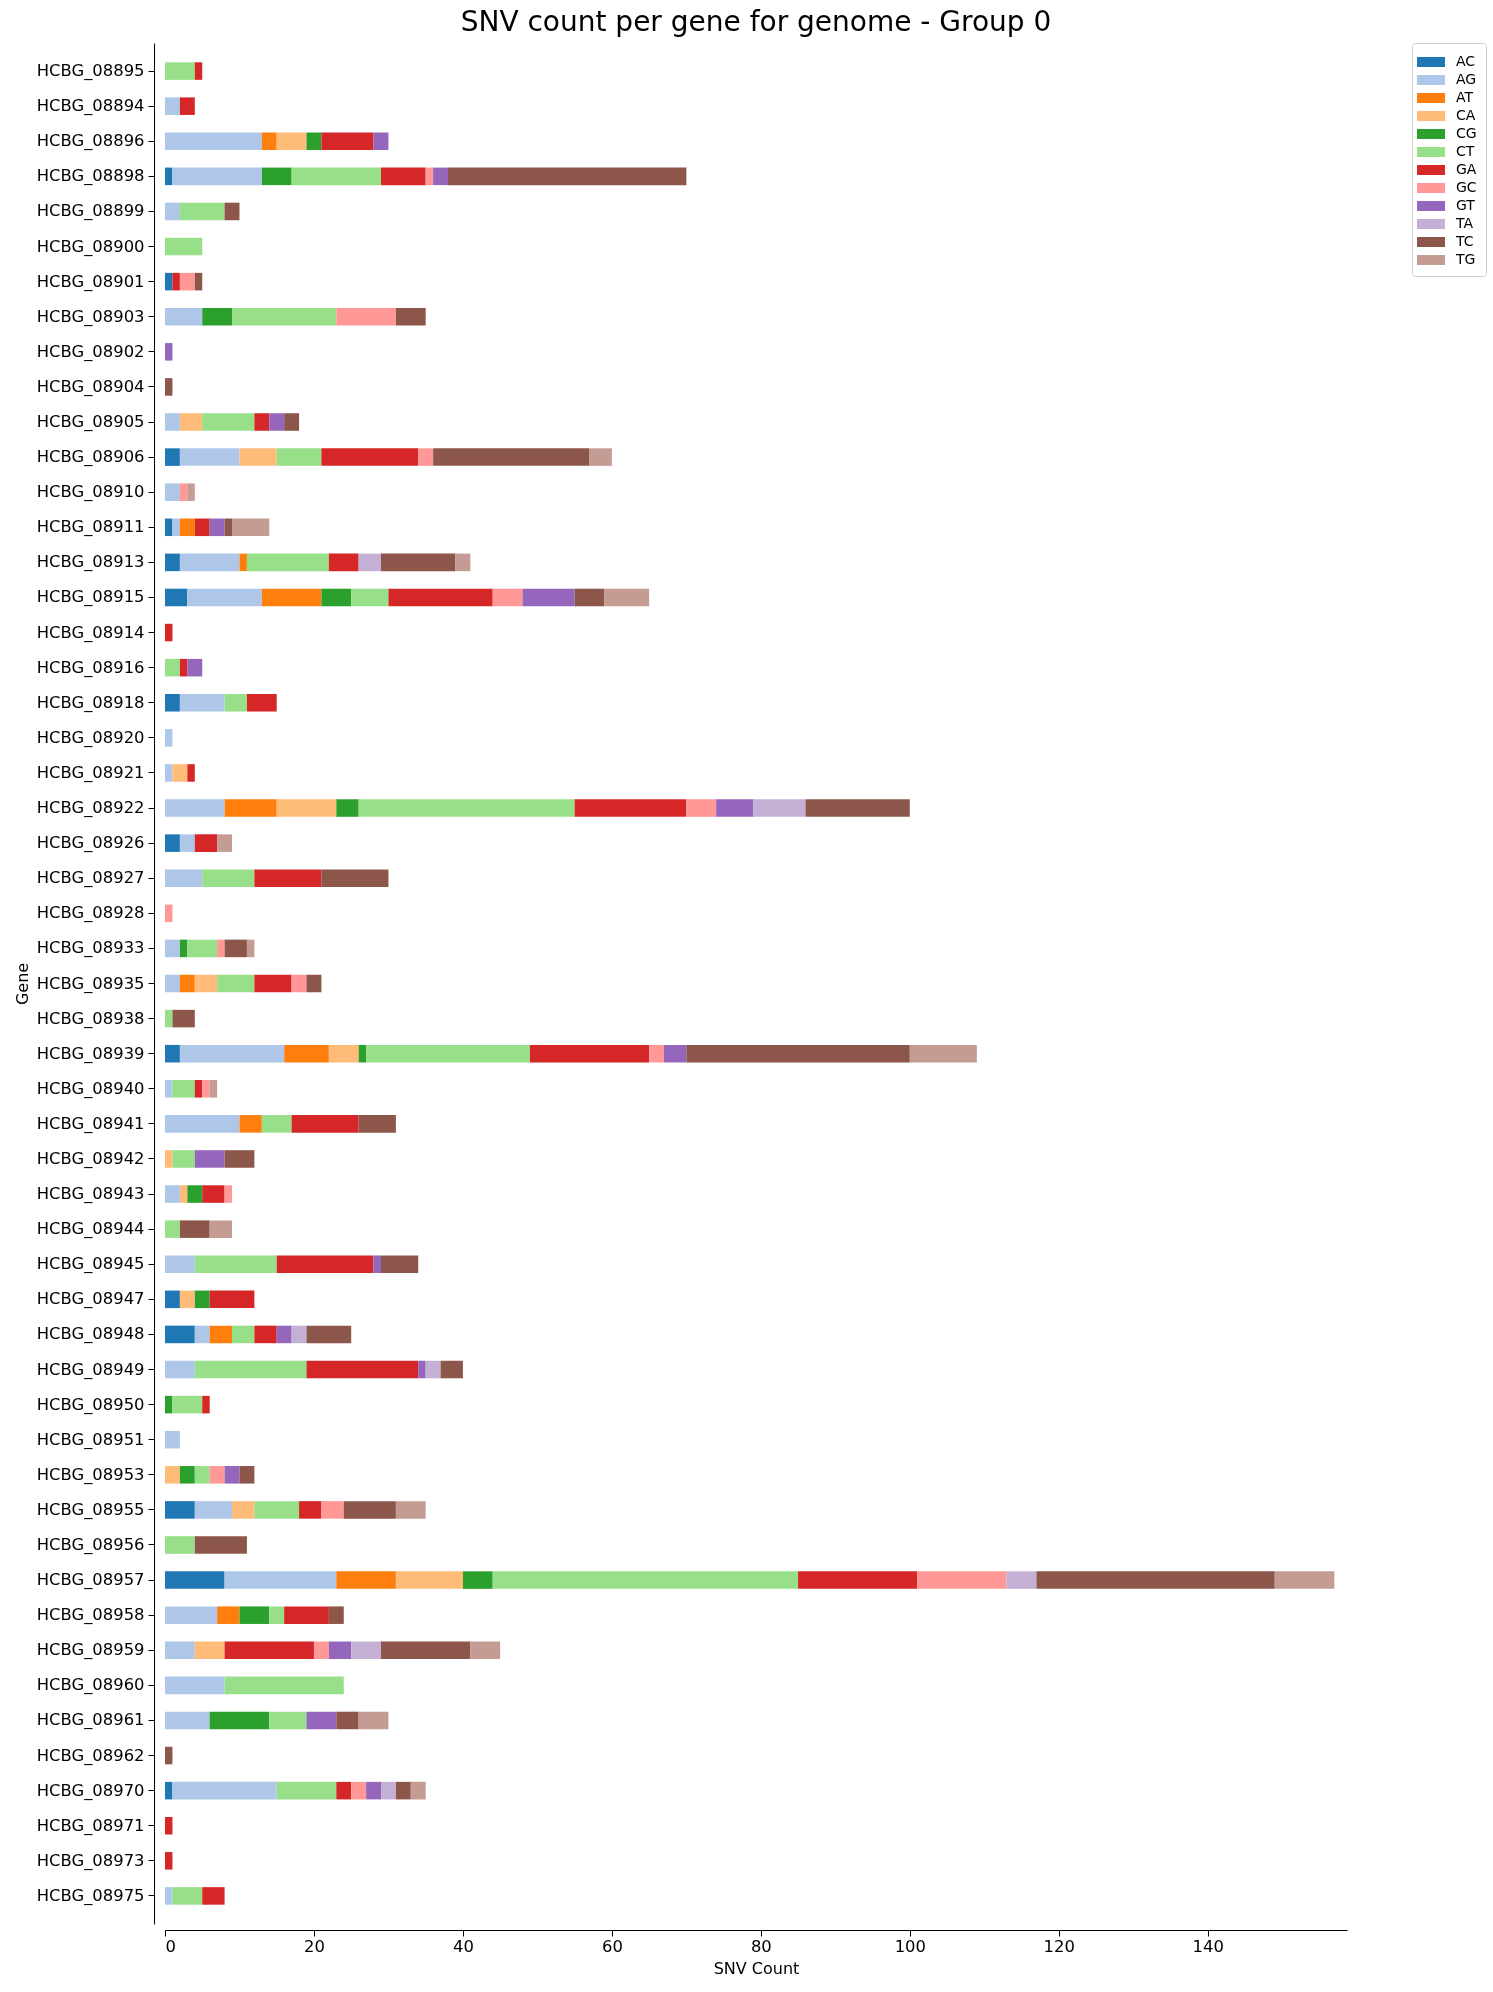  I want to click on y-tick-label: HCBG_08950, so click(90, 1404).